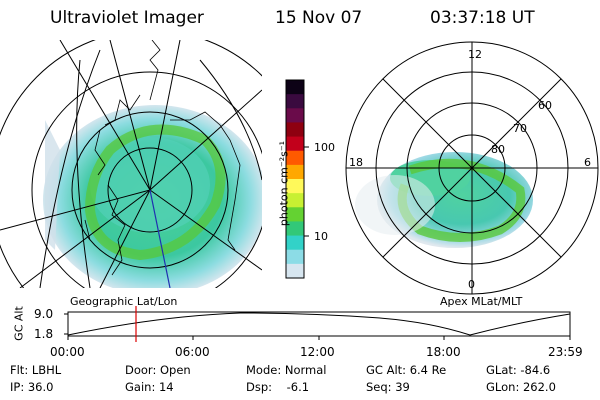 The height and width of the screenshot is (400, 600). Describe the element at coordinates (32, 387) in the screenshot. I see `ip-readout: IP: 36.0` at that location.